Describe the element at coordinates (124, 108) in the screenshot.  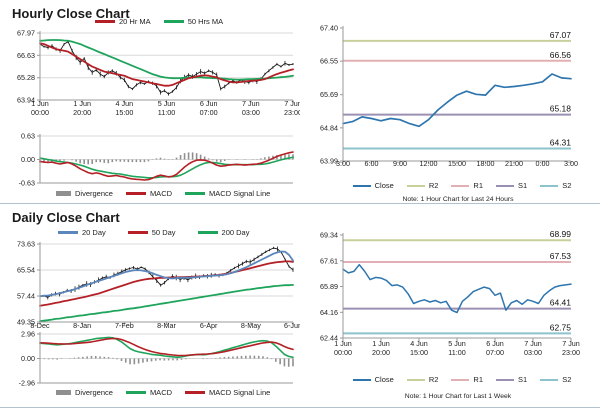
I see `x-tick-label: 4 Jun 15:00` at that location.